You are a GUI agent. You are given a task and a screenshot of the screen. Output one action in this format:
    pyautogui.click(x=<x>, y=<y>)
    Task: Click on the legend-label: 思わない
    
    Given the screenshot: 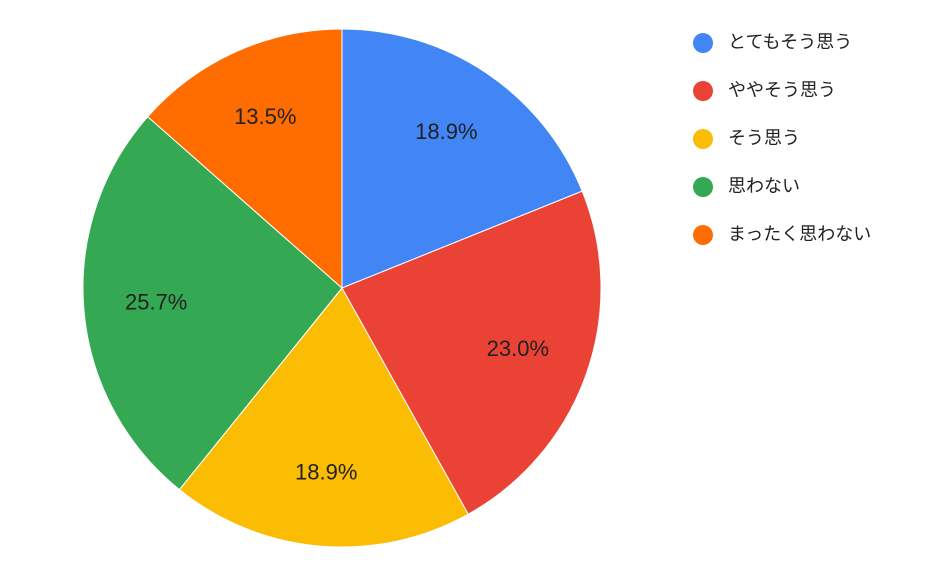 What is the action you would take?
    pyautogui.click(x=764, y=186)
    